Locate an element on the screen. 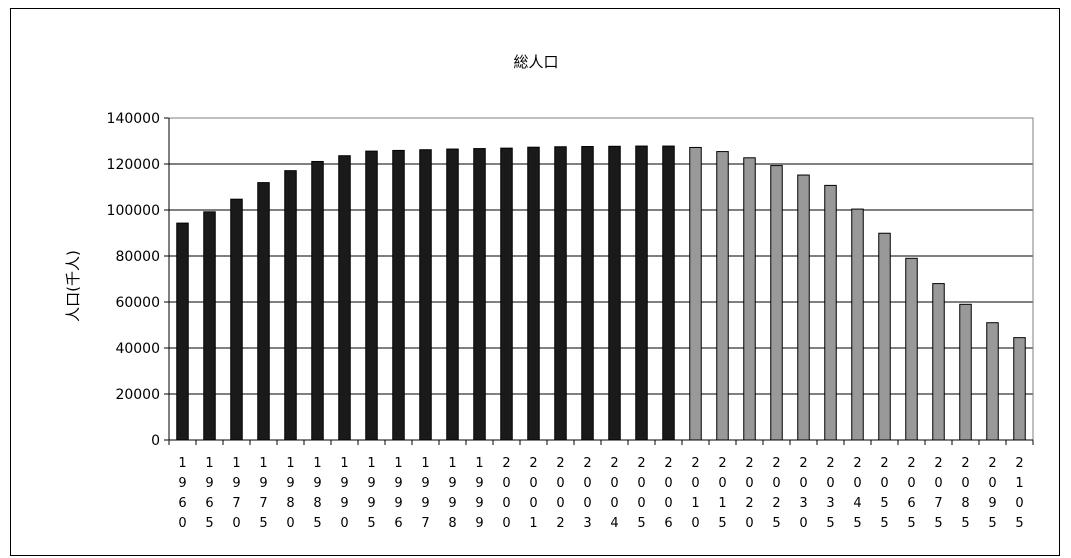  bar-1985 is located at coordinates (317, 300).